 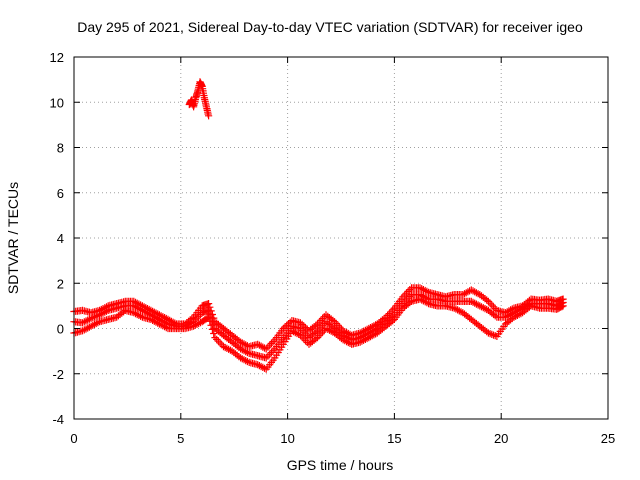 What do you see at coordinates (58, 374) in the screenshot?
I see `y-tick-label: -2` at bounding box center [58, 374].